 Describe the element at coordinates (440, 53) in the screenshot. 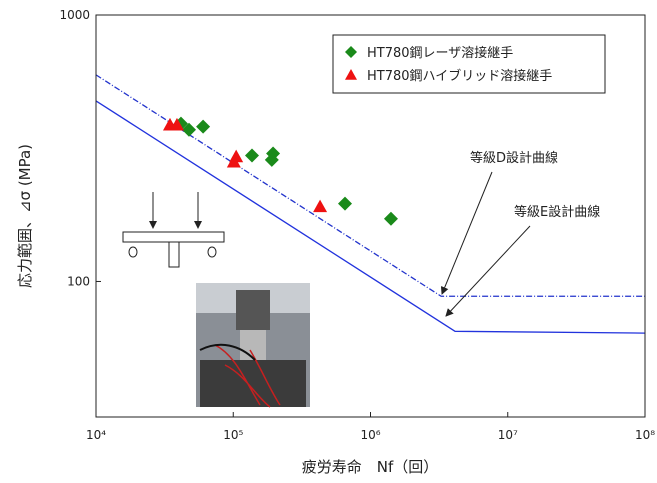

I see `legend-label: HT780鋼レーザ溶接継手` at that location.